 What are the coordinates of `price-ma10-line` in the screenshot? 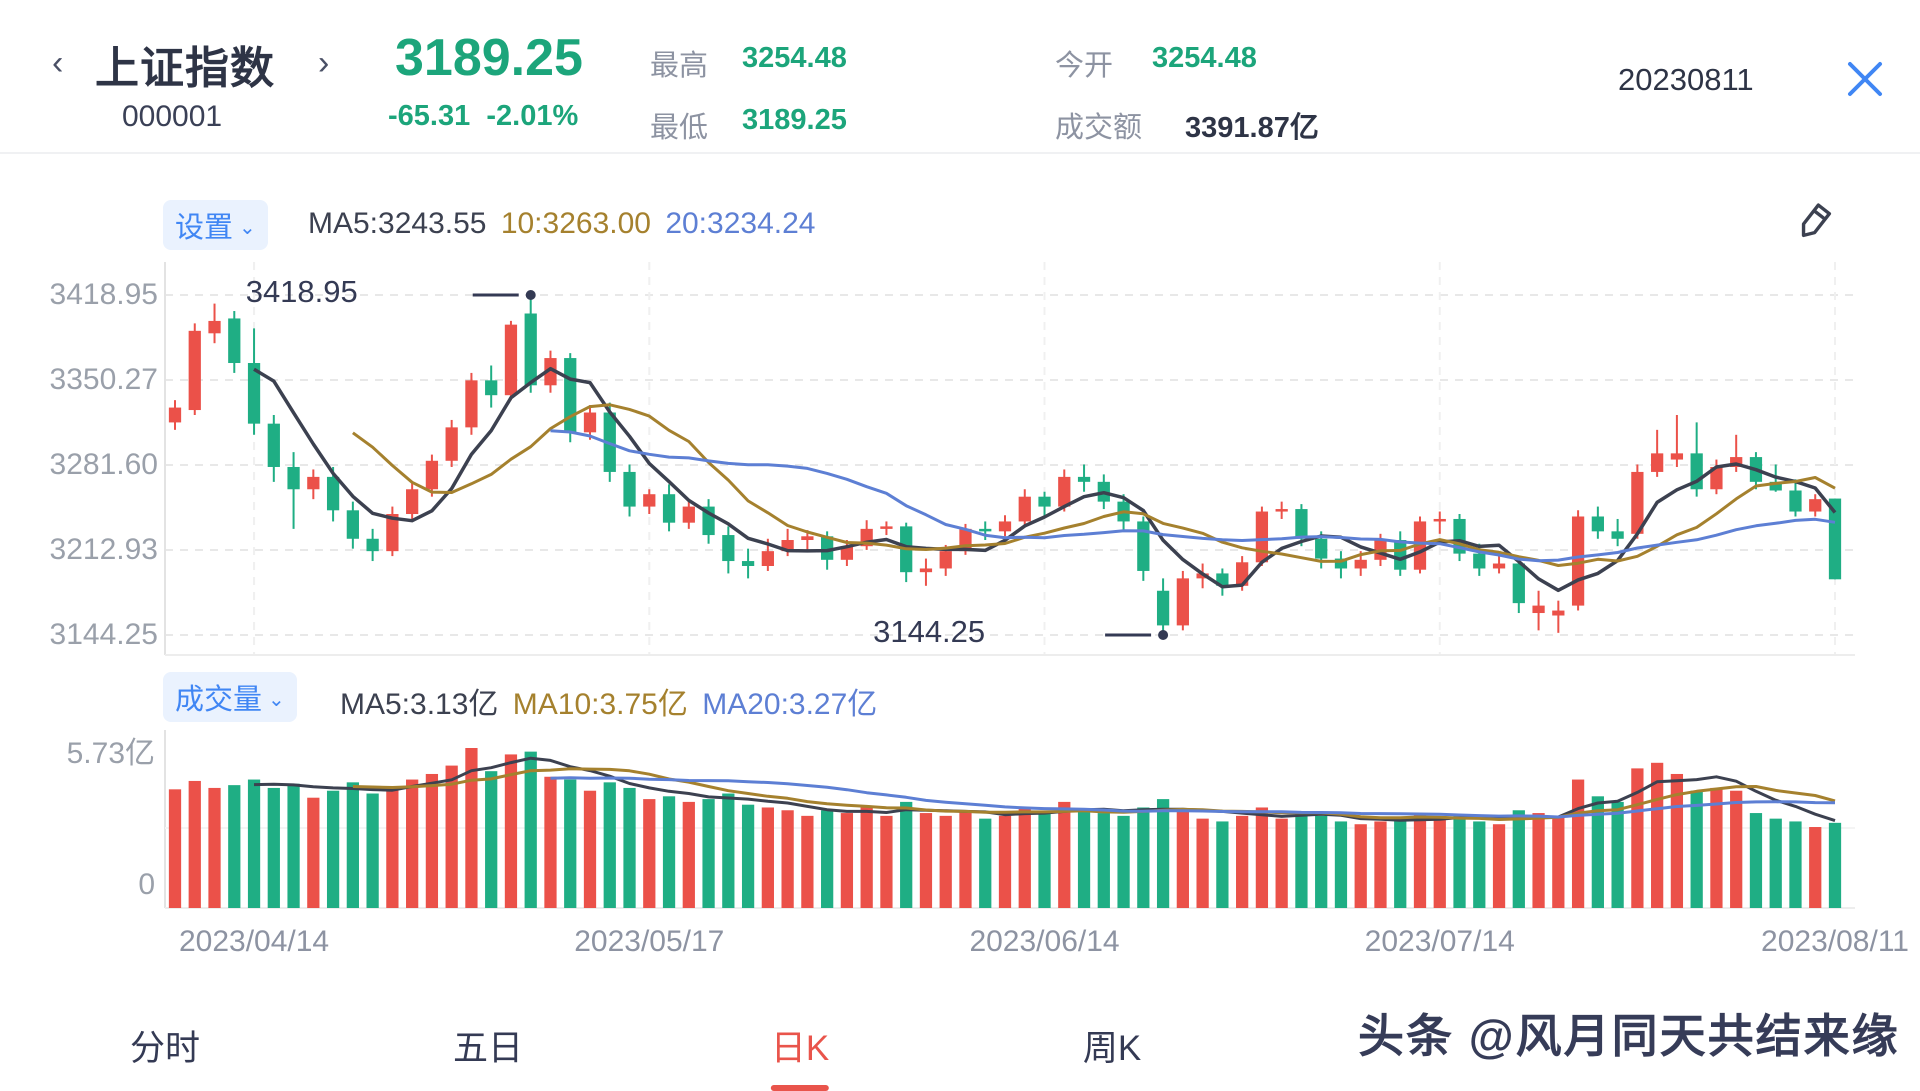 It's located at (1094, 485).